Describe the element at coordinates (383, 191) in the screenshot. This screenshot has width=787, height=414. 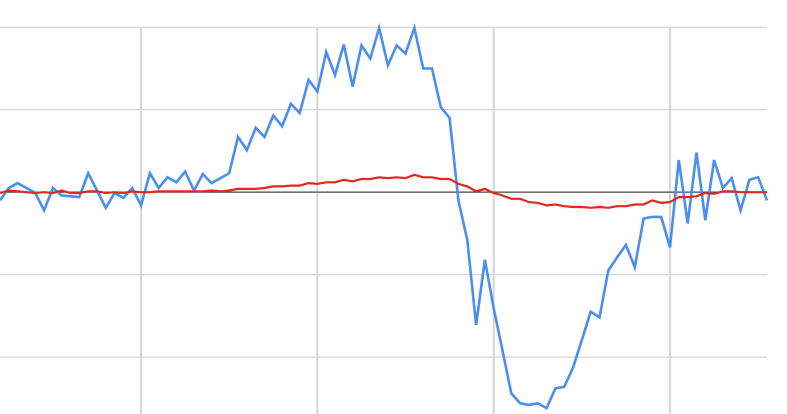
I see `series-2-line` at that location.